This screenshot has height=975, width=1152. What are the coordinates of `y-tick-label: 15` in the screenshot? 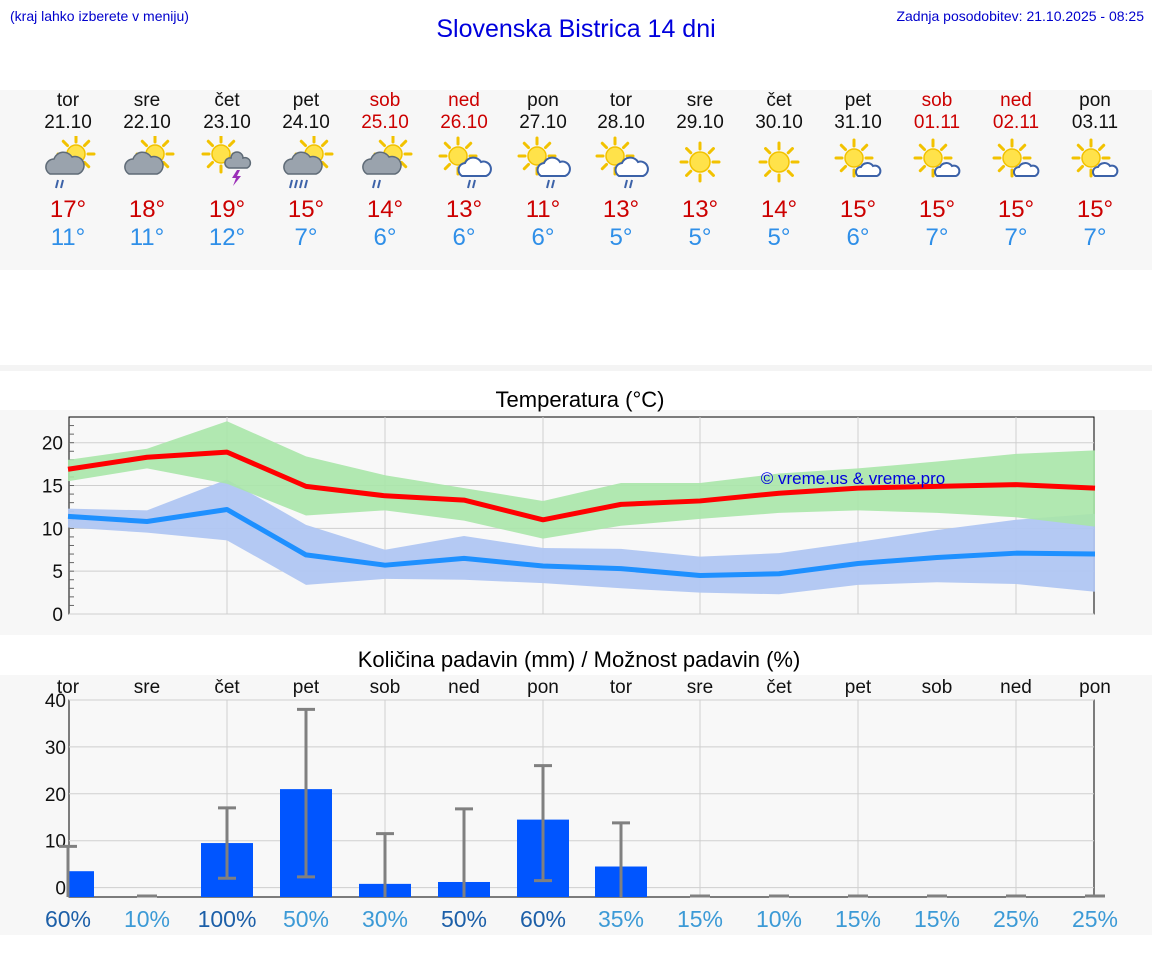 It's located at (52, 487).